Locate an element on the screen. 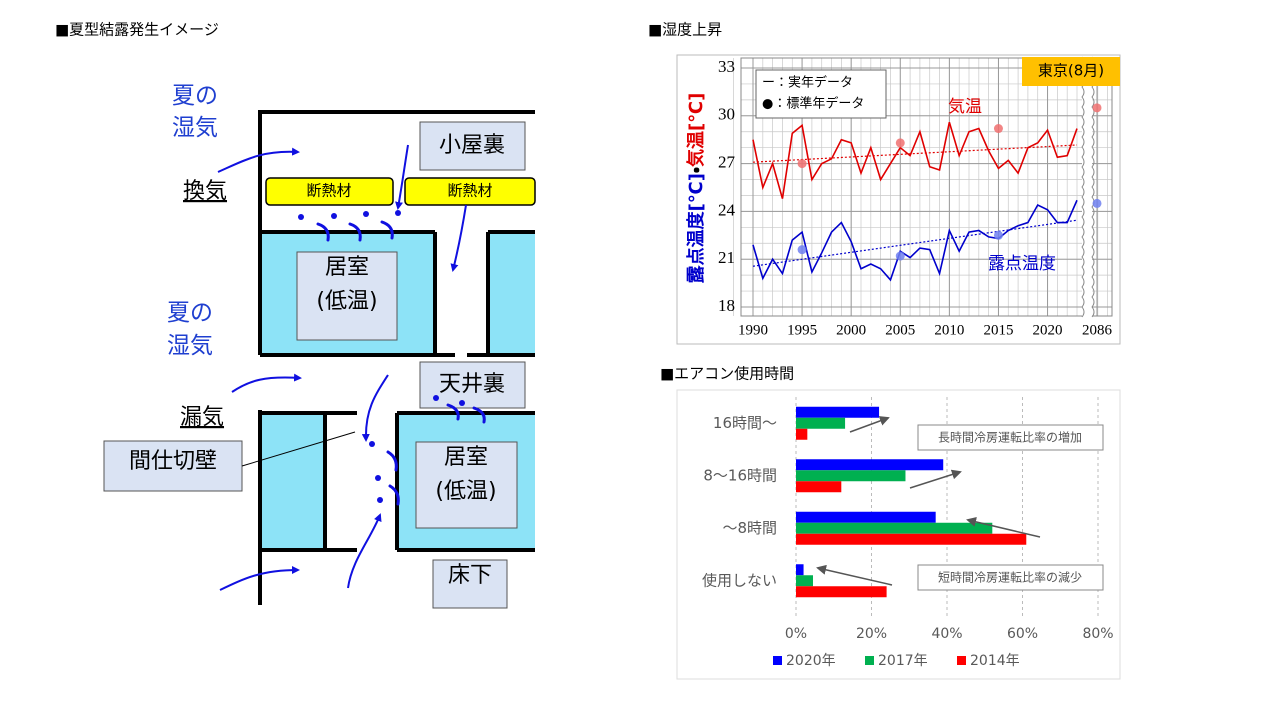 The width and height of the screenshot is (1280, 720). y-tick-label: 24 is located at coordinates (727, 209).